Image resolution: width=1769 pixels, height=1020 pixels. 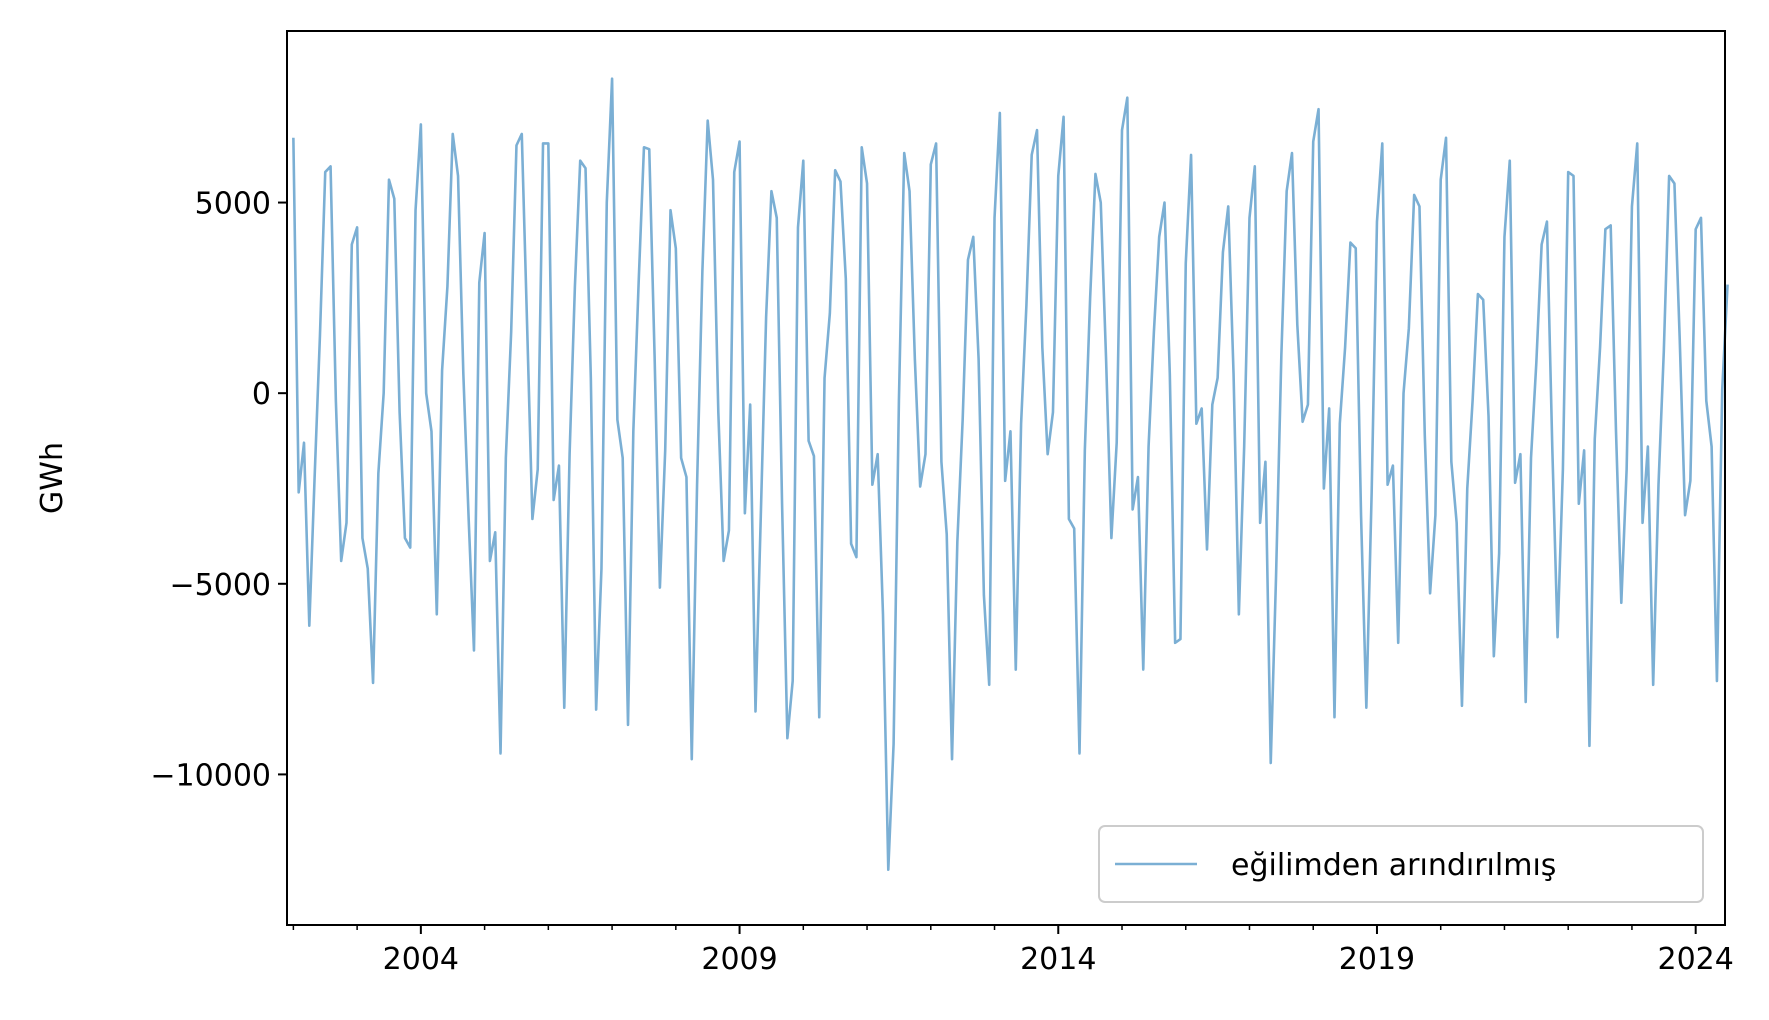 I want to click on x-tick-label: 2024, so click(x=1695, y=959).